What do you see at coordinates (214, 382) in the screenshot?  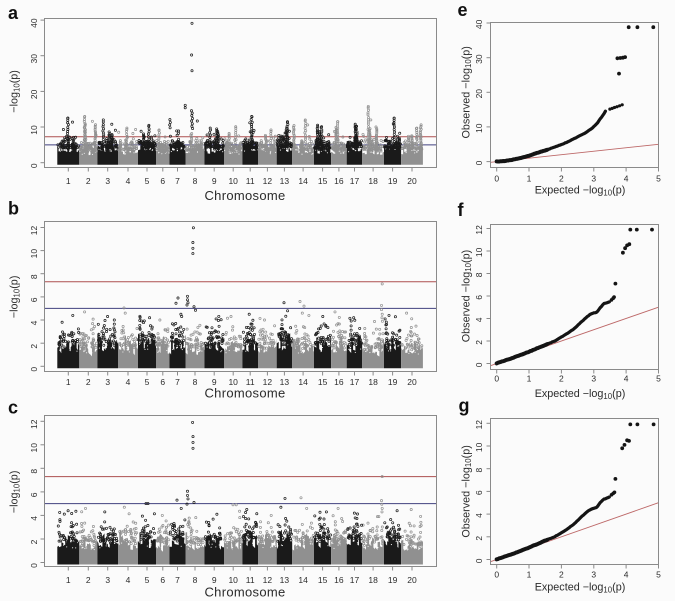 I see `svg-text: 9` at bounding box center [214, 382].